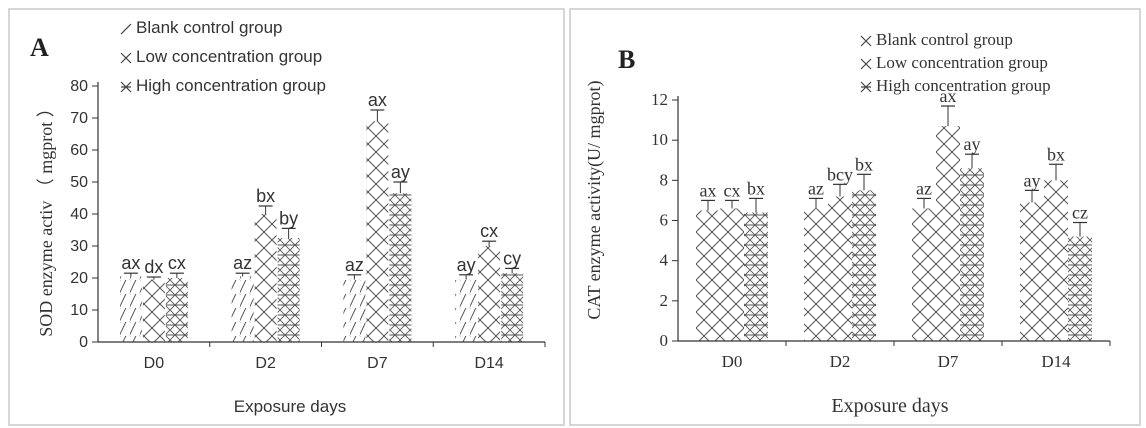 This screenshot has width=1146, height=428. What do you see at coordinates (664, 300) in the screenshot?
I see `y-tick-label: 2` at bounding box center [664, 300].